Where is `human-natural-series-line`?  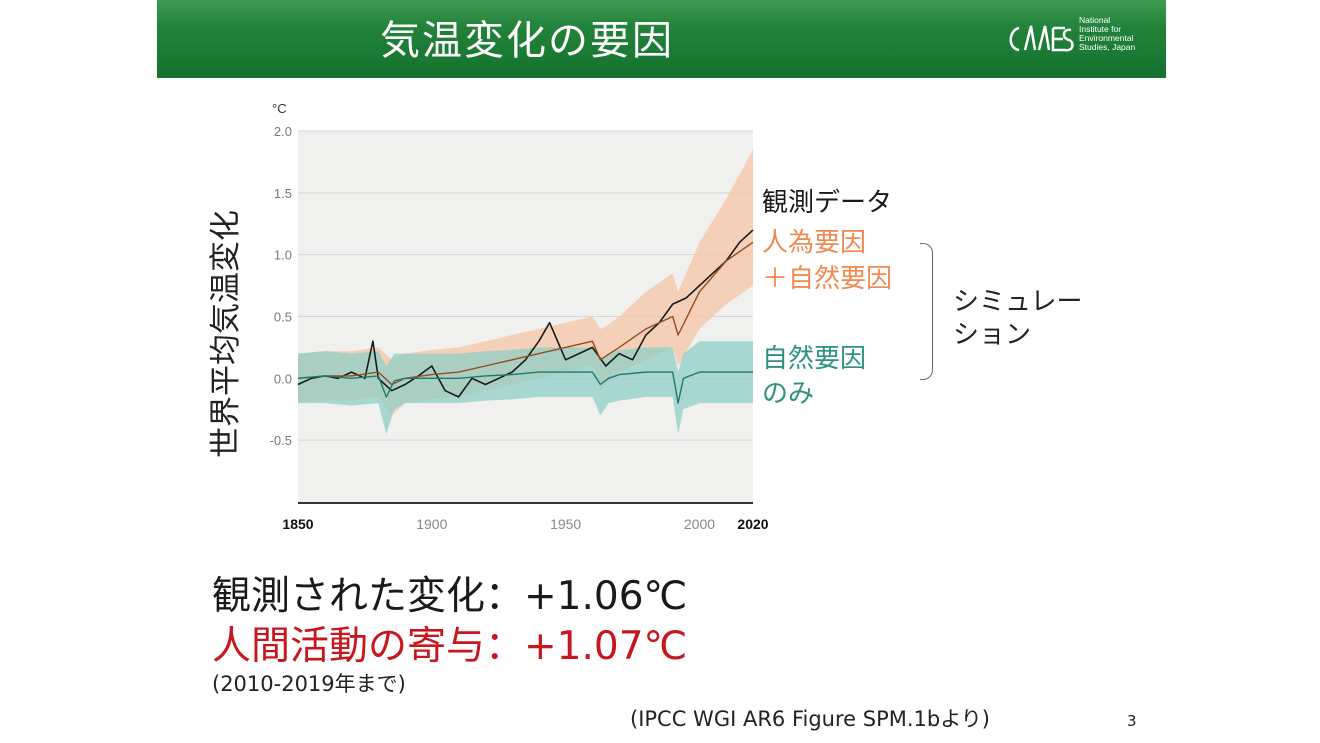 human-natural-series-line is located at coordinates (525, 313).